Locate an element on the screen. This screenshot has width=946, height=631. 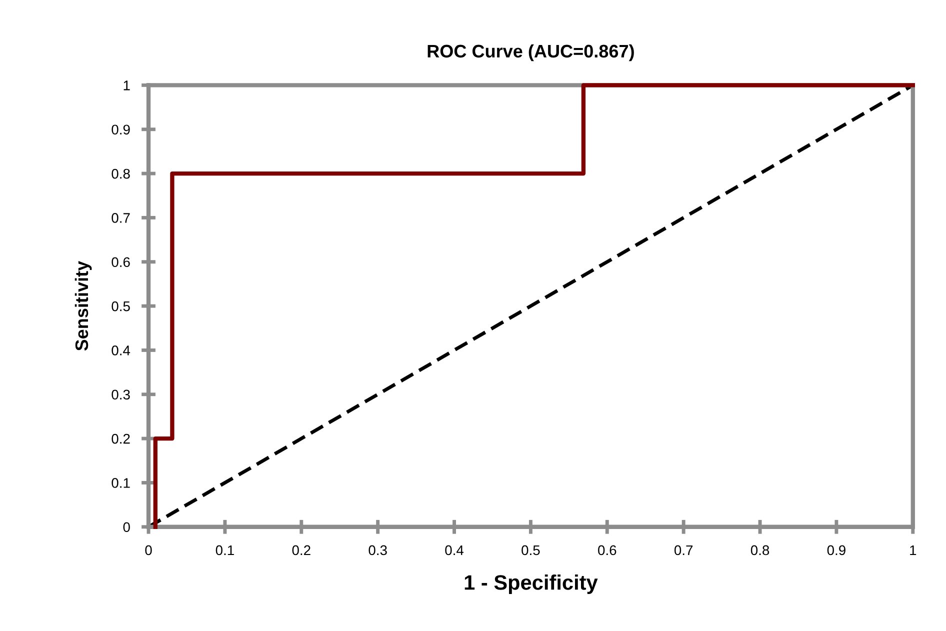
x-tick-label: 0.5 is located at coordinates (531, 550).